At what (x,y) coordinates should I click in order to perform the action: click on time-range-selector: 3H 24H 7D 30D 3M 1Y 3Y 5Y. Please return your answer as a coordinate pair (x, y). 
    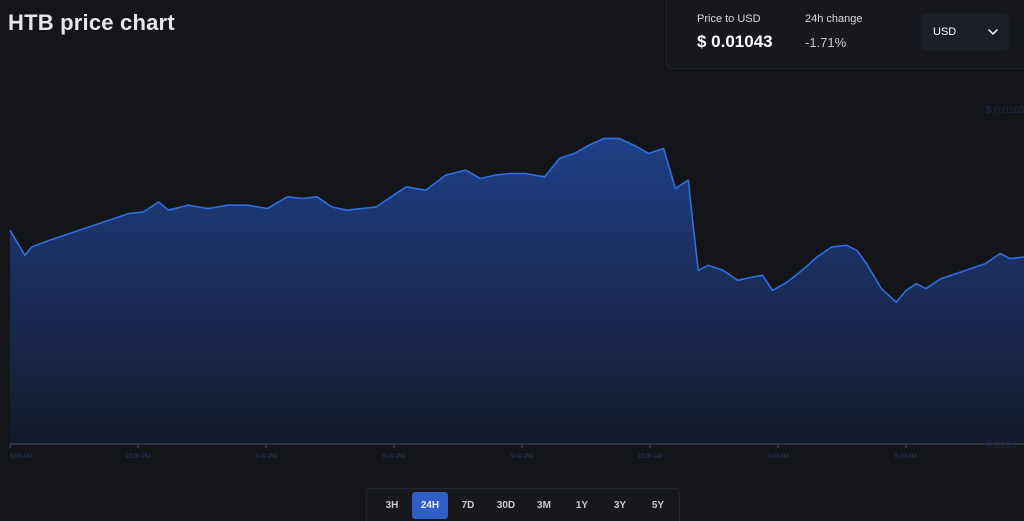
    Looking at the image, I should click on (523, 504).